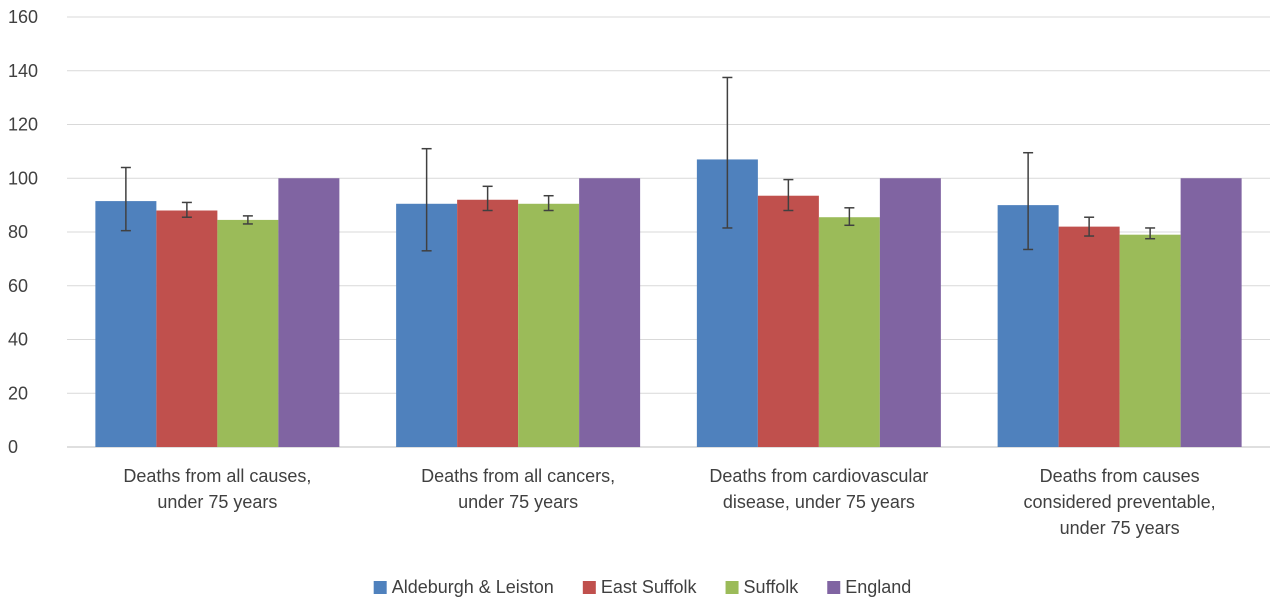 This screenshot has height=600, width=1285. I want to click on x-category-label: Deaths from all causes,, so click(217, 476).